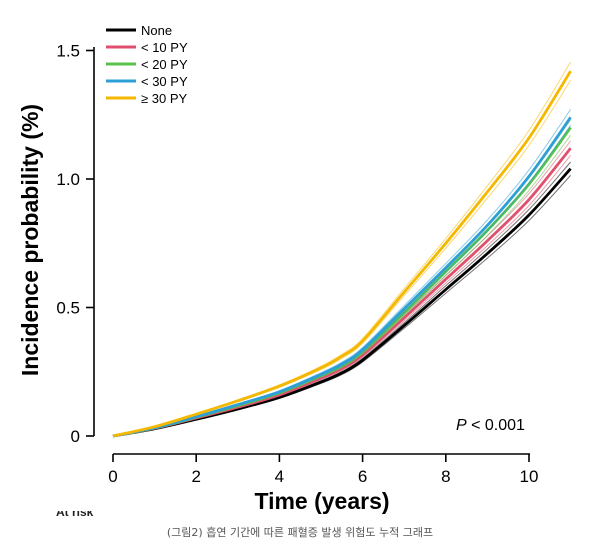  I want to click on y-axis-label: Incidence probability (%), so click(30, 240).